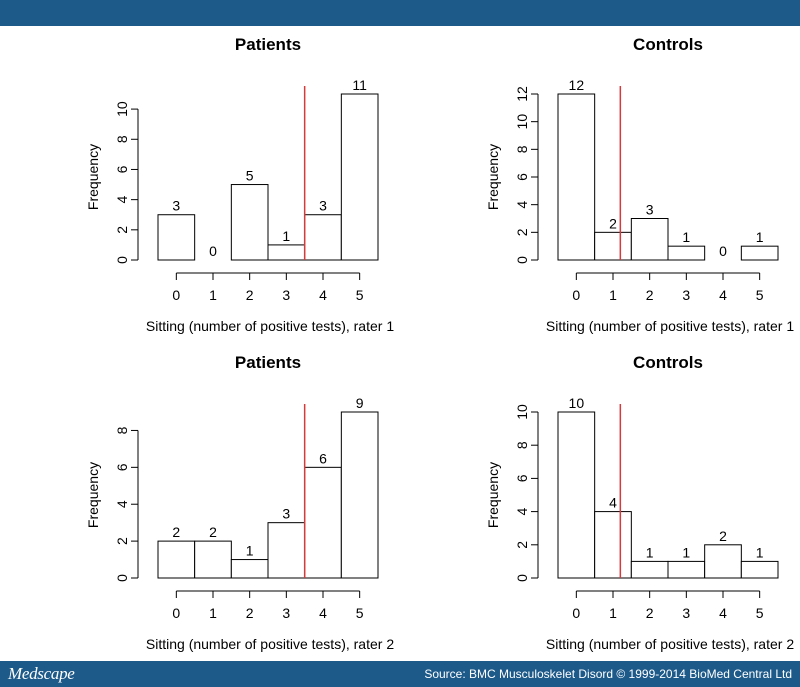 The height and width of the screenshot is (687, 800). What do you see at coordinates (522, 94) in the screenshot?
I see `y-tick-label: 12` at bounding box center [522, 94].